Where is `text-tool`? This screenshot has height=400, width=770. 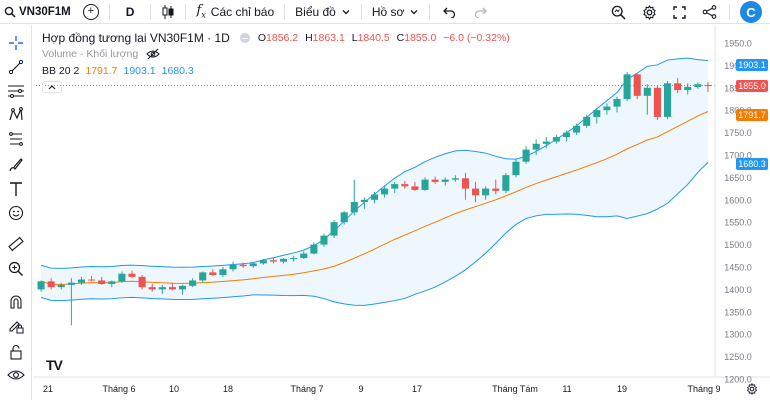
text-tool is located at coordinates (16, 189).